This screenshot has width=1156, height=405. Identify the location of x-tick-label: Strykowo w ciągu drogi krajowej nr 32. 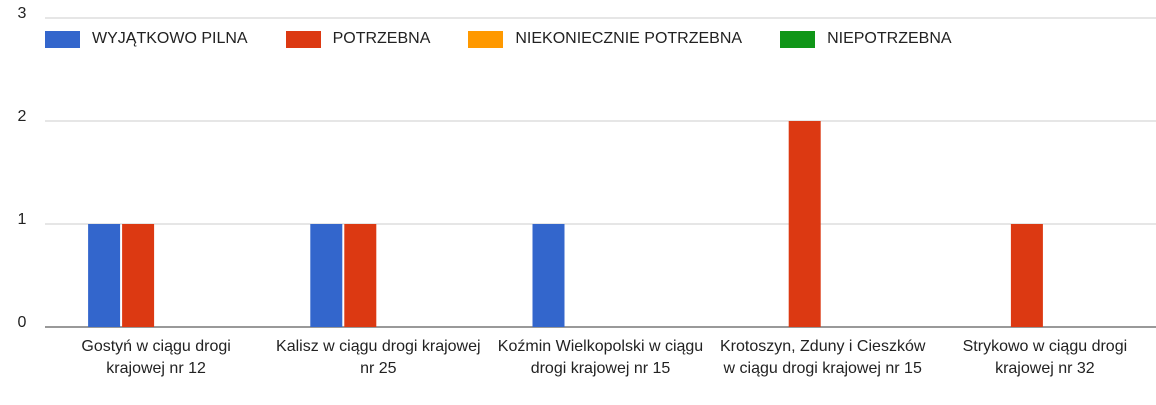
(1045, 357).